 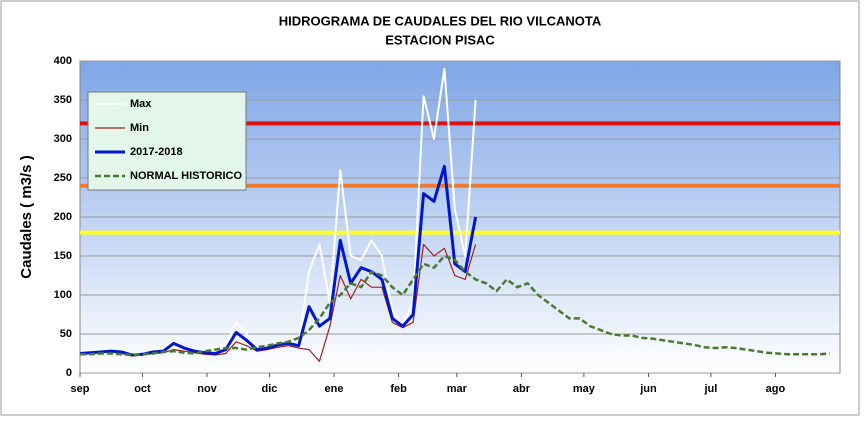 I want to click on y-tick-label: 100, so click(x=63, y=295).